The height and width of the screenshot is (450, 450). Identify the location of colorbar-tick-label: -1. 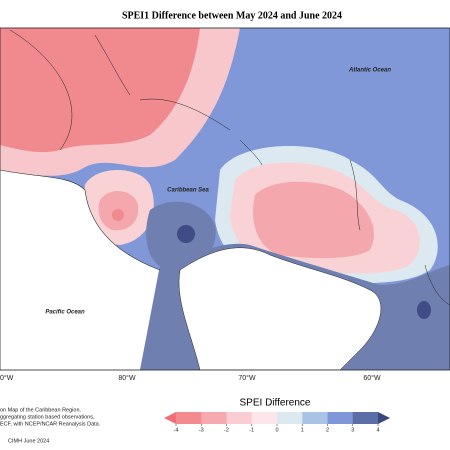
(251, 430).